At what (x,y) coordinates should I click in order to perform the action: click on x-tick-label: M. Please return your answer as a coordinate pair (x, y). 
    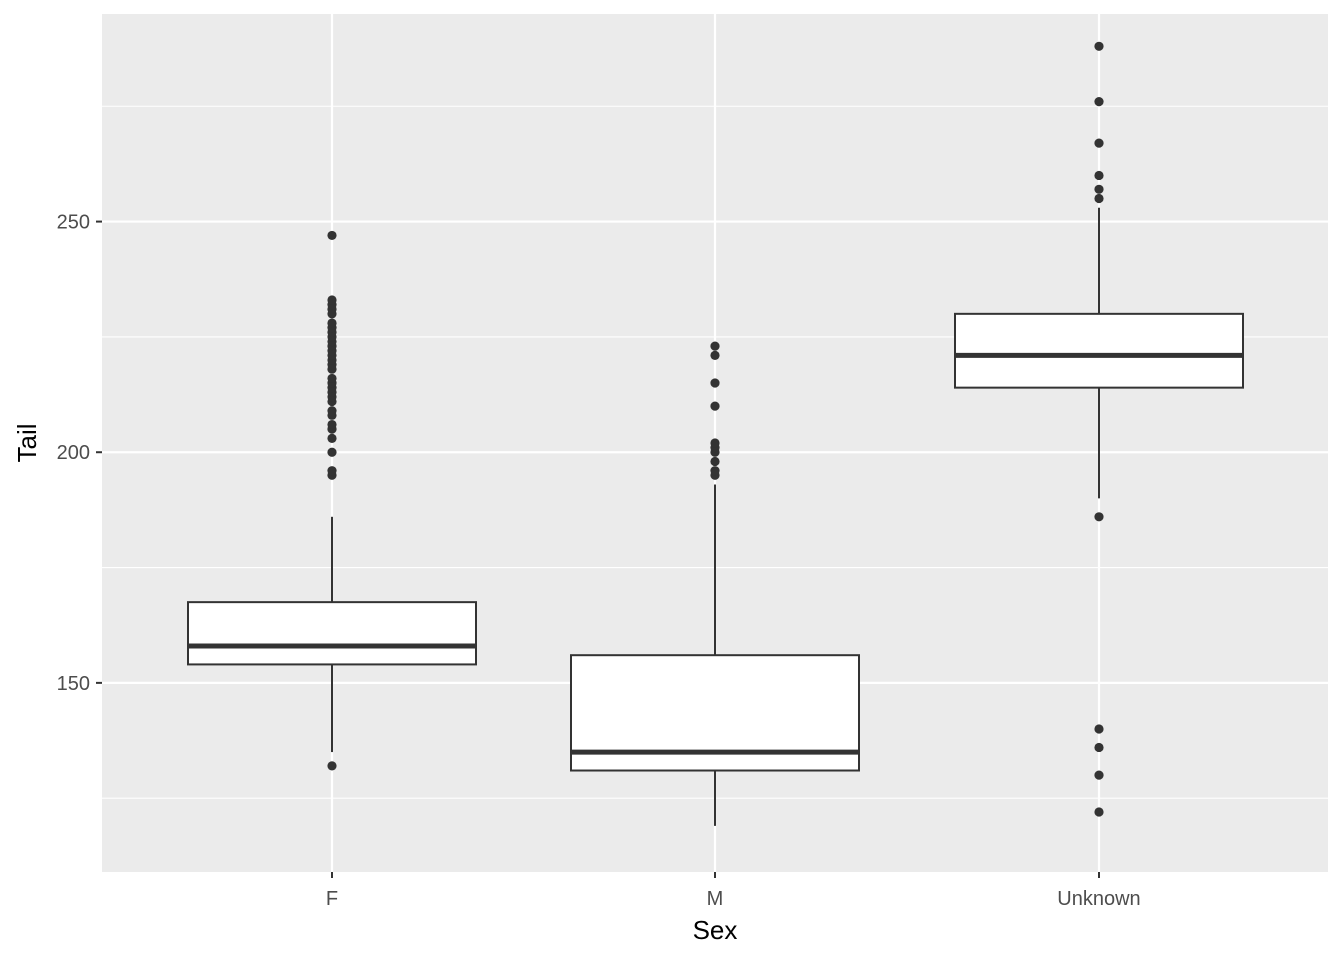
    Looking at the image, I should click on (715, 899).